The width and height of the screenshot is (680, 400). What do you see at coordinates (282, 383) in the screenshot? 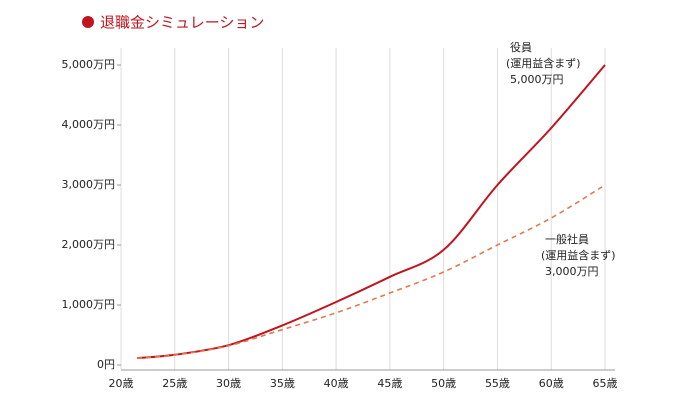
I see `x-tick-label: 35歳` at bounding box center [282, 383].